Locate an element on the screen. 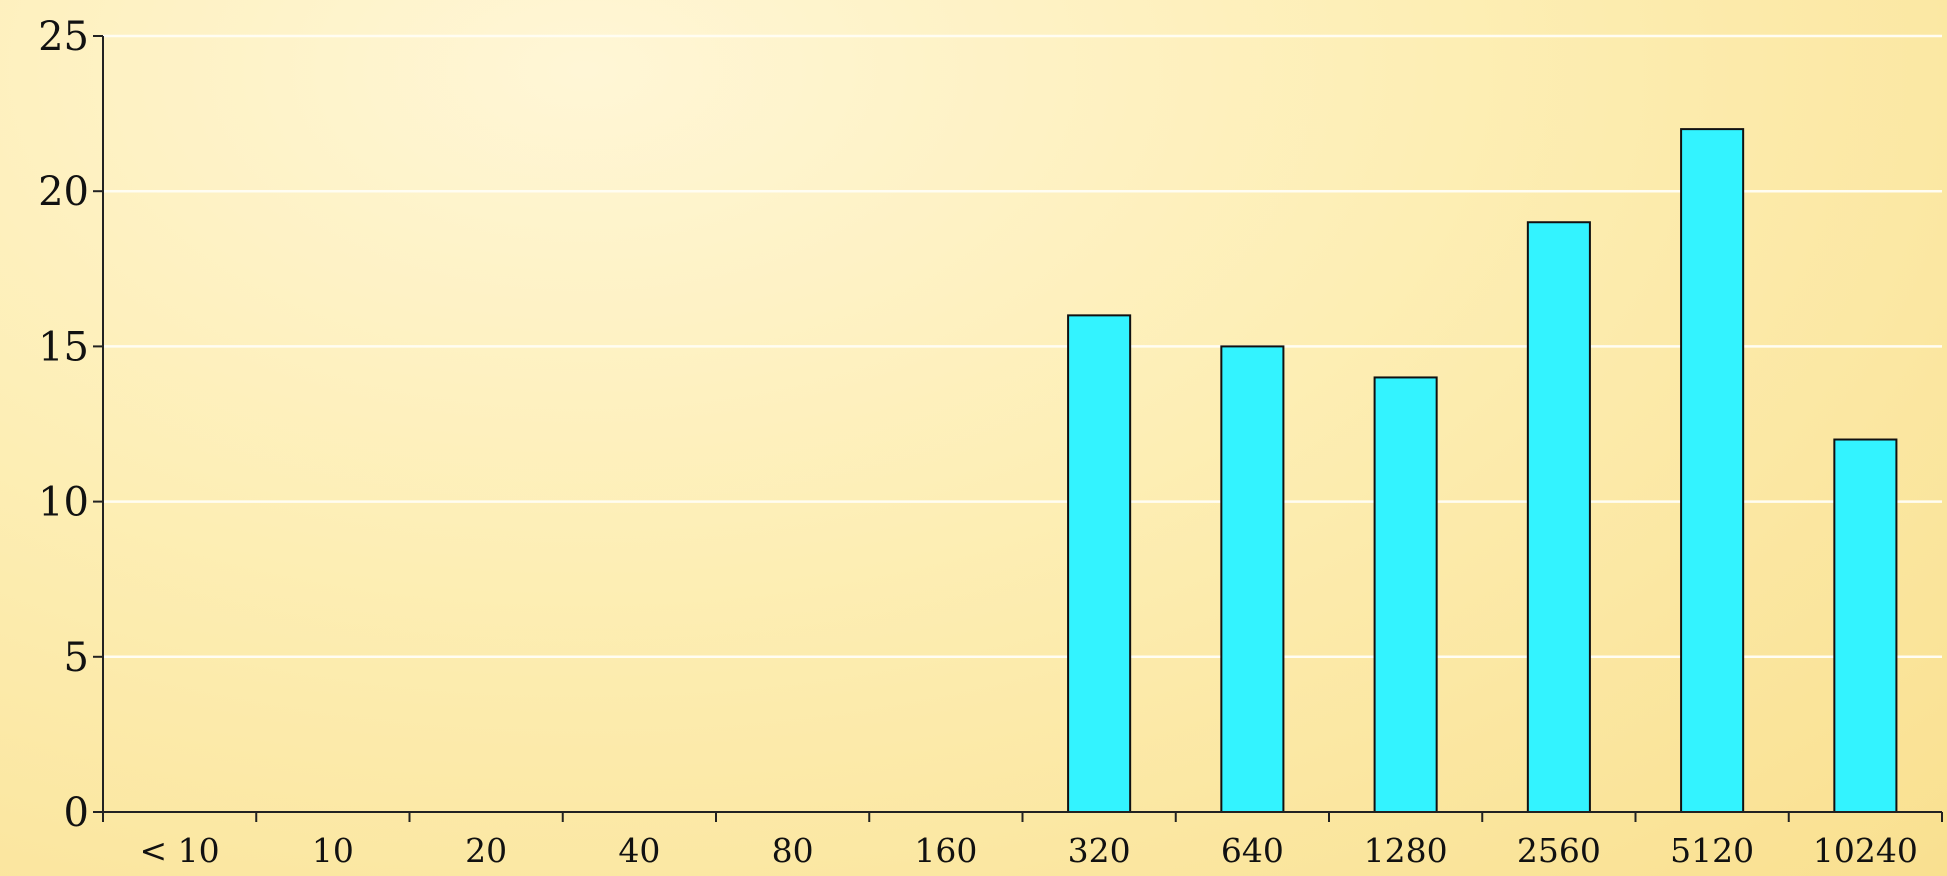 The image size is (1947, 876). x-tick-label: < 10 is located at coordinates (180, 850).